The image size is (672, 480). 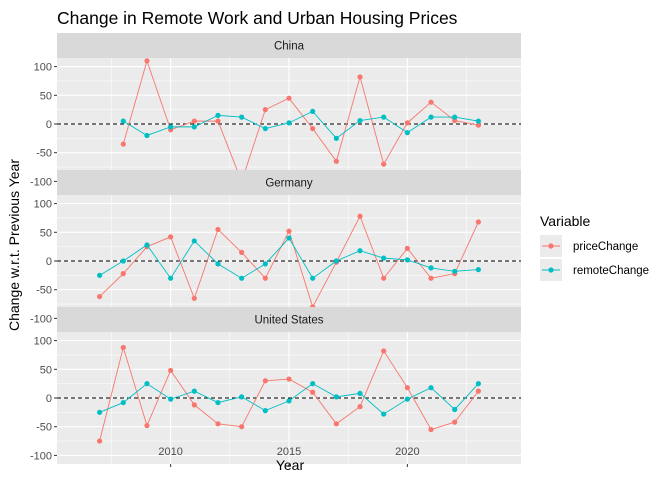 What do you see at coordinates (551, 246) in the screenshot?
I see `legend-key-point` at bounding box center [551, 246].